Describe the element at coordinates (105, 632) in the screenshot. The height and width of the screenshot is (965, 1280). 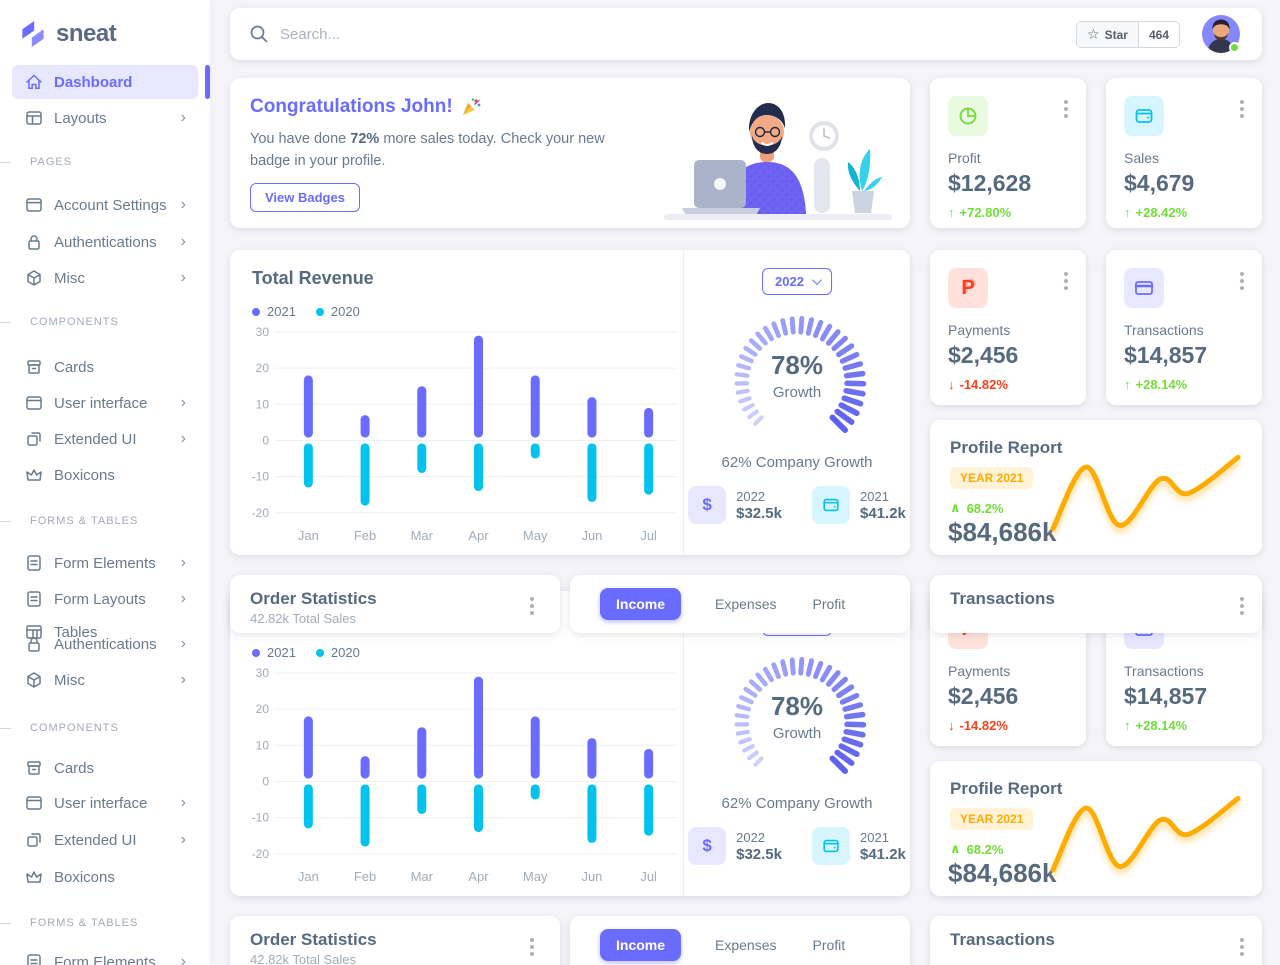
I see `sidebar-item-tables: Tables` at that location.